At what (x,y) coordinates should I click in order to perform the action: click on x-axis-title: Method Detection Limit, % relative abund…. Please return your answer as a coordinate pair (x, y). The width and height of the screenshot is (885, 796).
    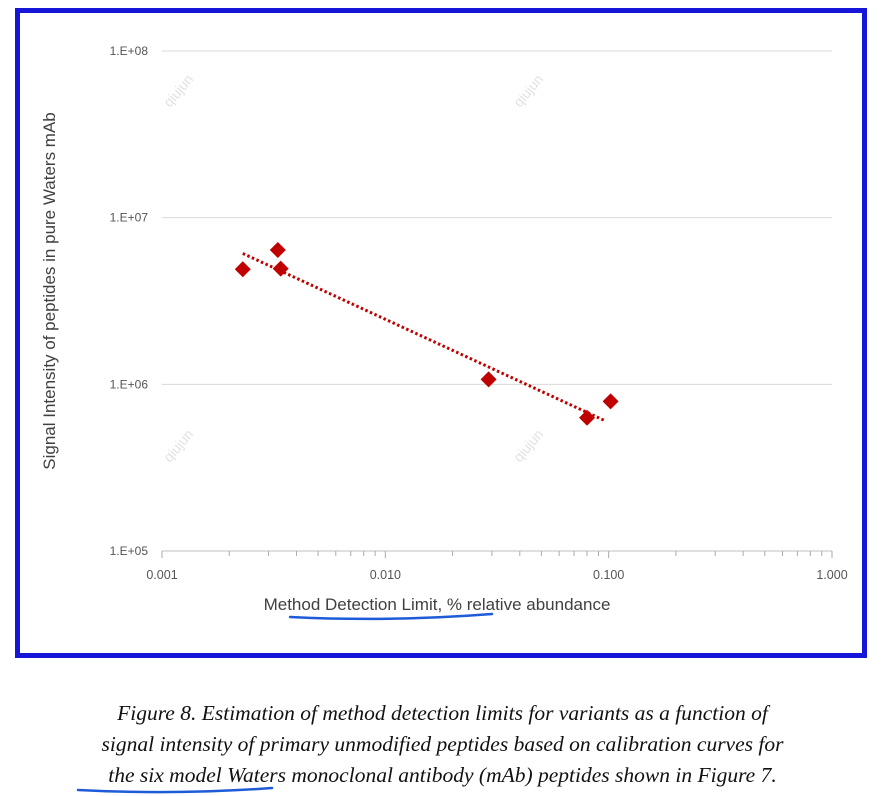
    Looking at the image, I should click on (437, 604).